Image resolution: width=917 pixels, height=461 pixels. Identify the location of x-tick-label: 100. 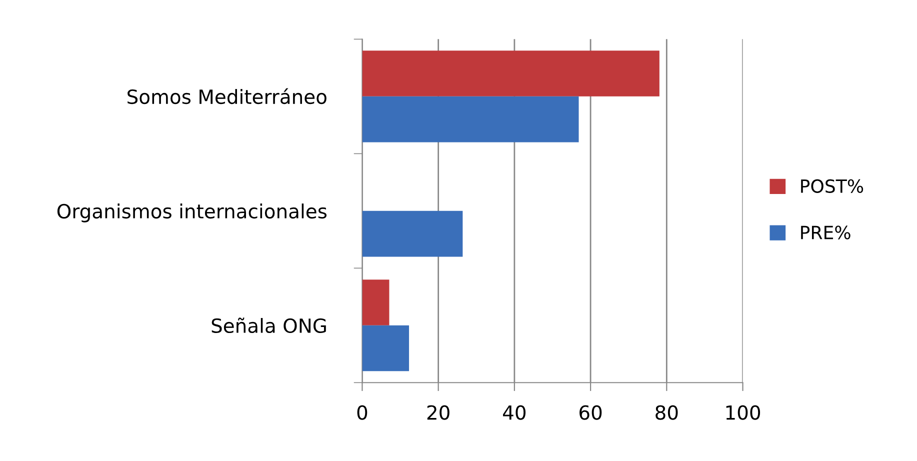
(743, 412).